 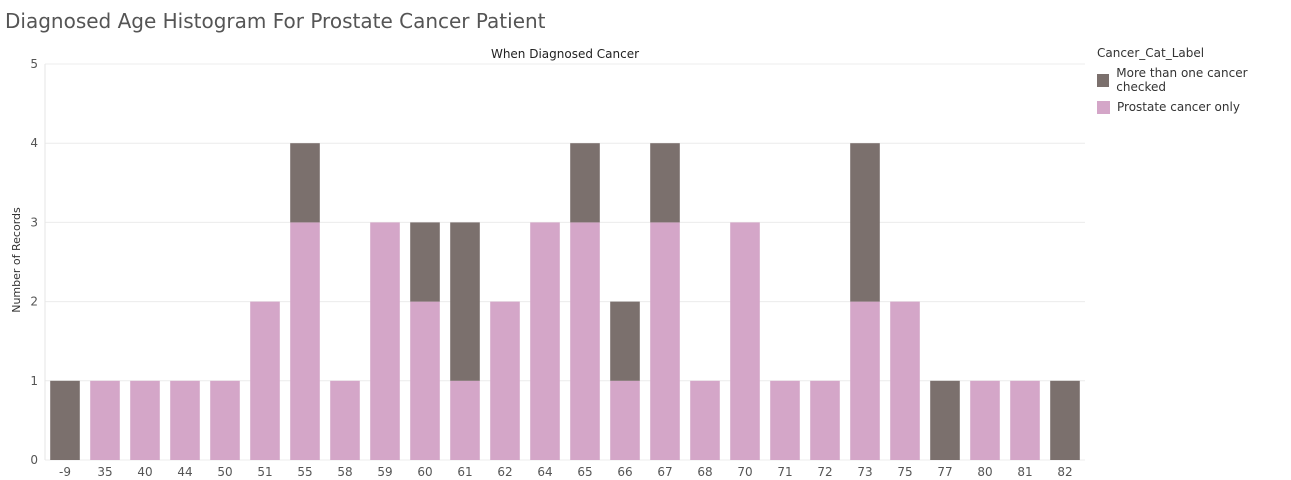 I want to click on x-tick-label: 73, so click(x=864, y=472).